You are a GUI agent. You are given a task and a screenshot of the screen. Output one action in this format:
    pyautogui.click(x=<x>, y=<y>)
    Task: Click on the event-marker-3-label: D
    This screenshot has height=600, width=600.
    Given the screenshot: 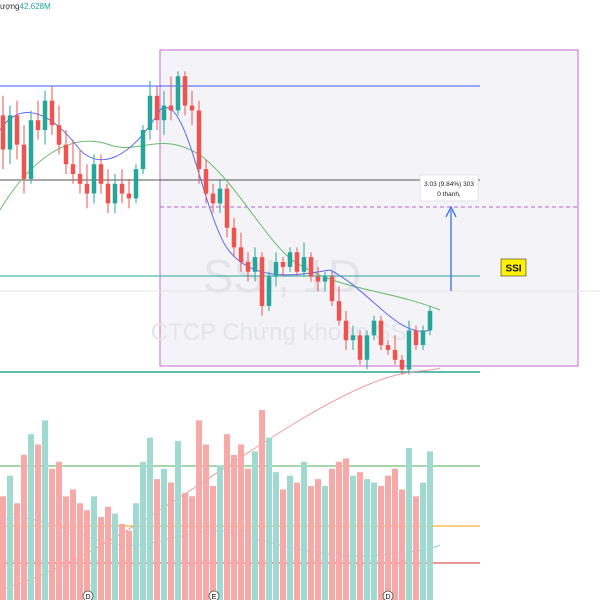 What is the action you would take?
    pyautogui.click(x=387, y=597)
    